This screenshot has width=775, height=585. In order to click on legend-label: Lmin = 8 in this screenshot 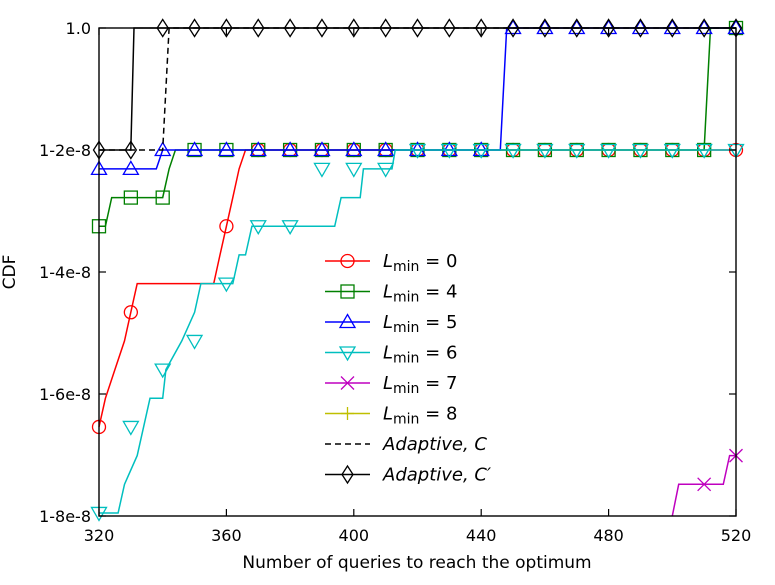, I will do `click(420, 416)`.